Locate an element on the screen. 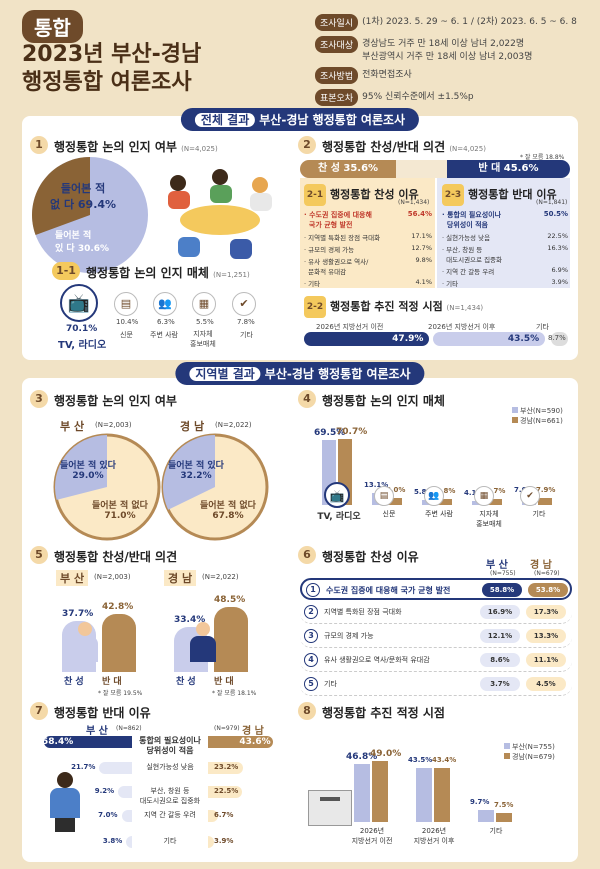 The image size is (600, 869). header-badge: 통합 is located at coordinates (52, 26).